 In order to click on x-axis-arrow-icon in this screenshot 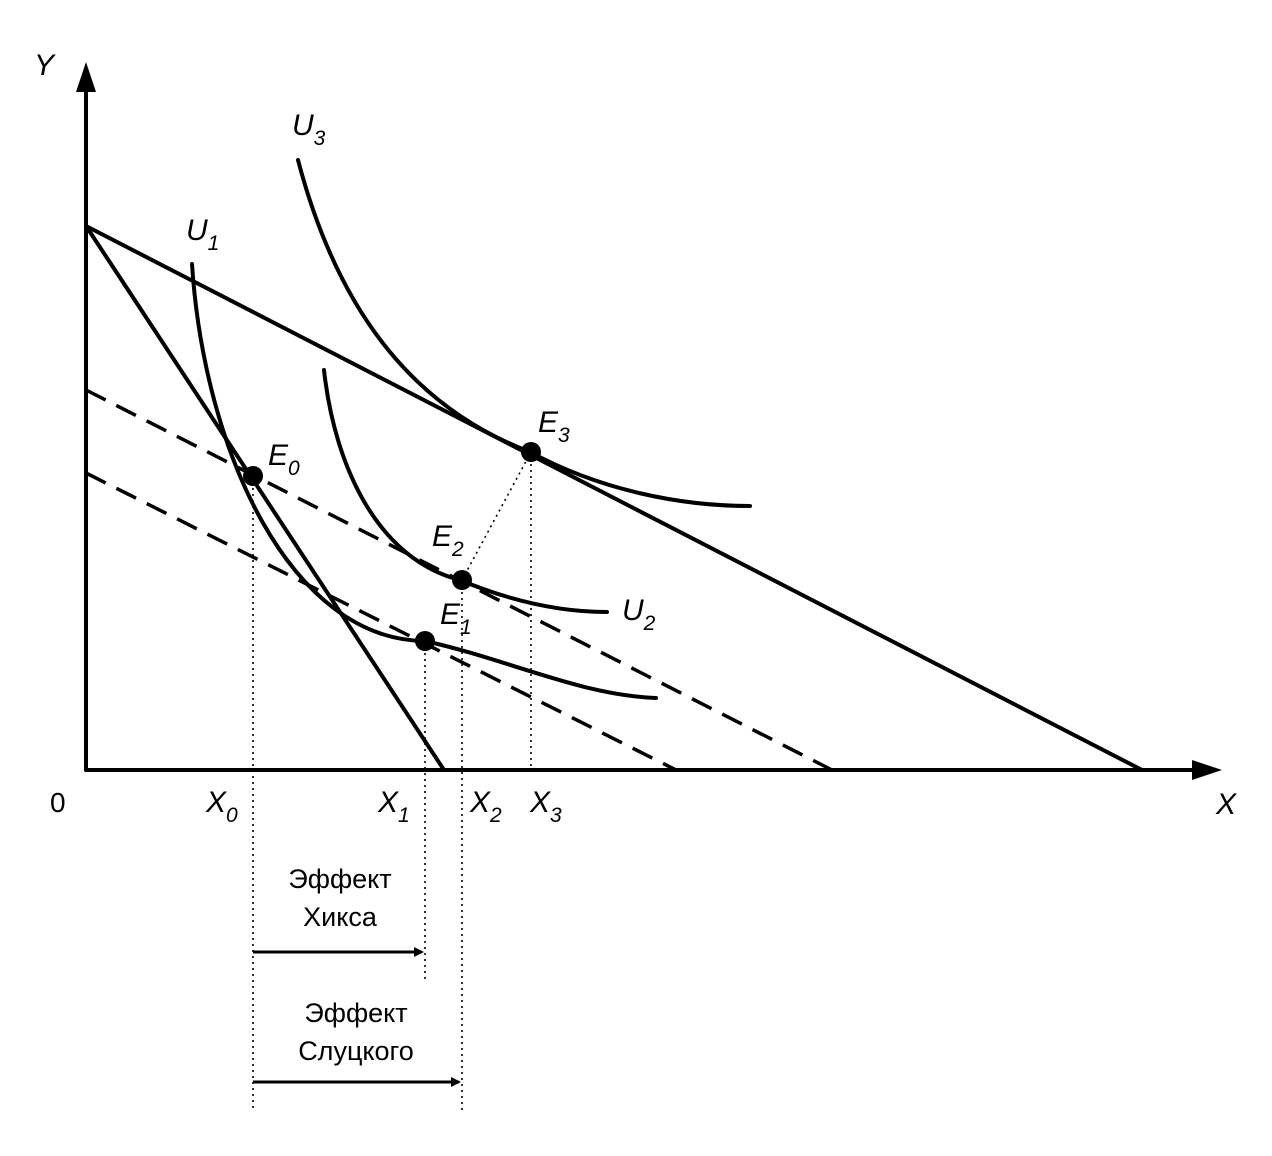, I will do `click(1207, 770)`.